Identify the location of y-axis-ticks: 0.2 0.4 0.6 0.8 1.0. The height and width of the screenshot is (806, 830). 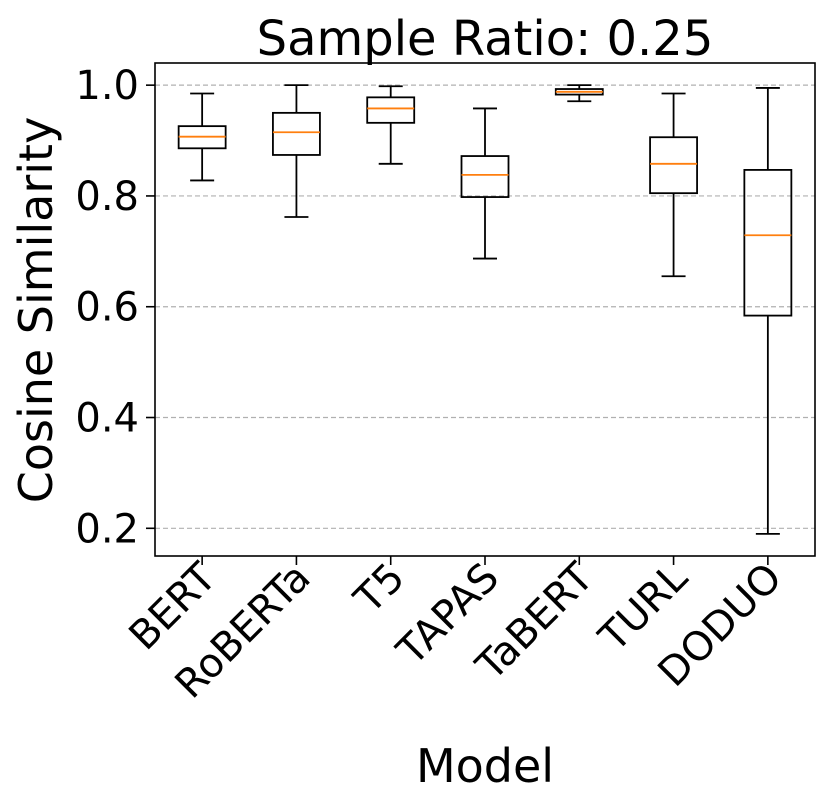
(115, 307).